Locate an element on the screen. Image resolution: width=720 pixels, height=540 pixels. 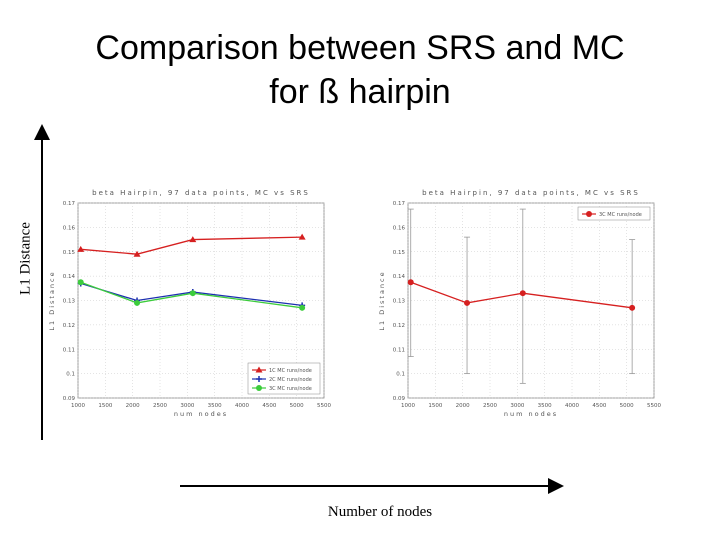
y-axis-caption: L1 Distance is located at coordinates (25, 258).